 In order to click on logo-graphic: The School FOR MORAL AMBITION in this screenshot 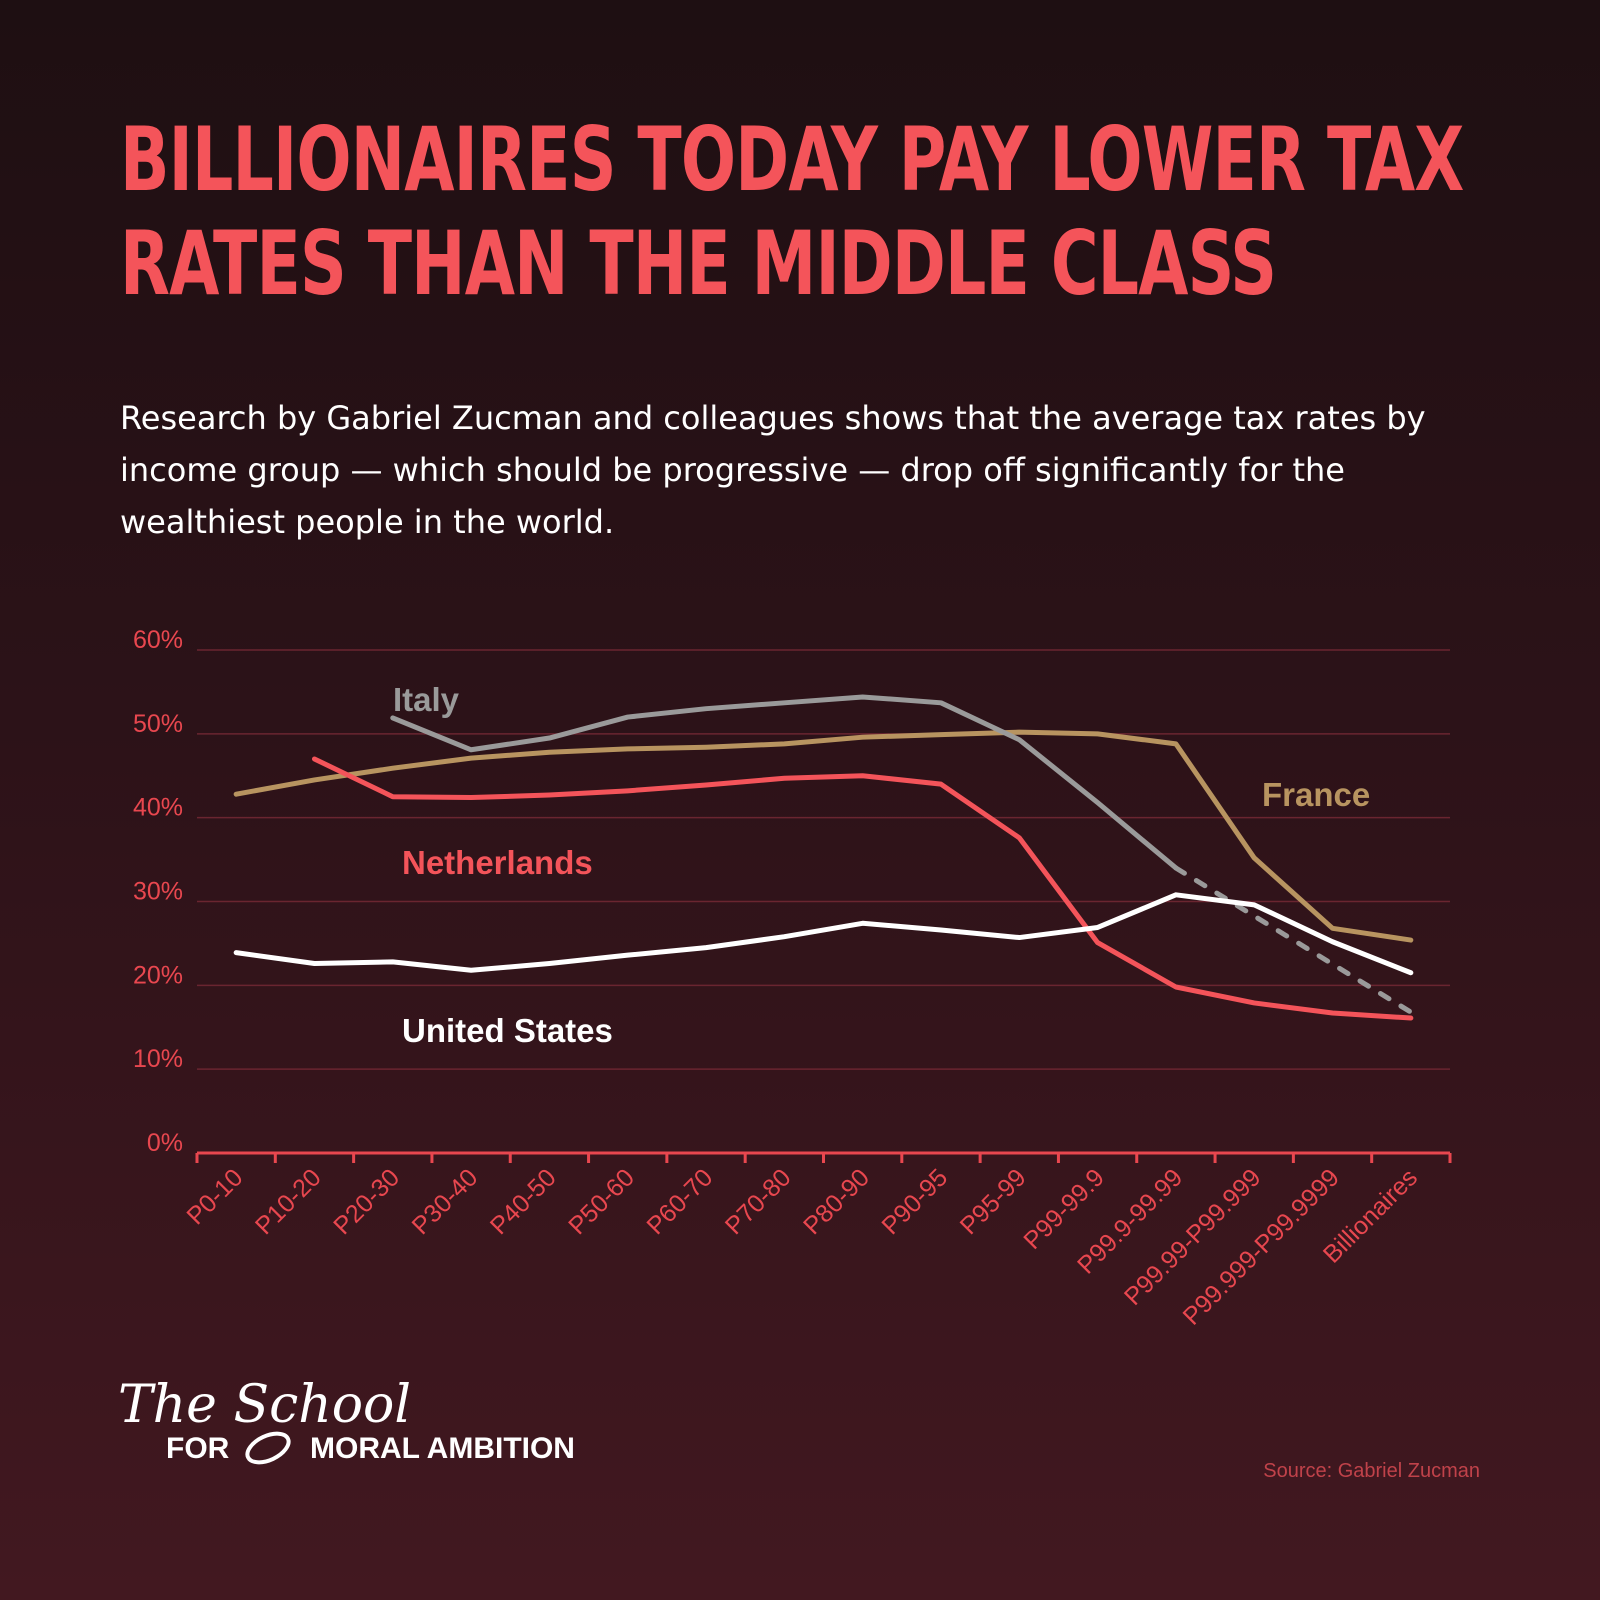, I will do `click(346, 1420)`.